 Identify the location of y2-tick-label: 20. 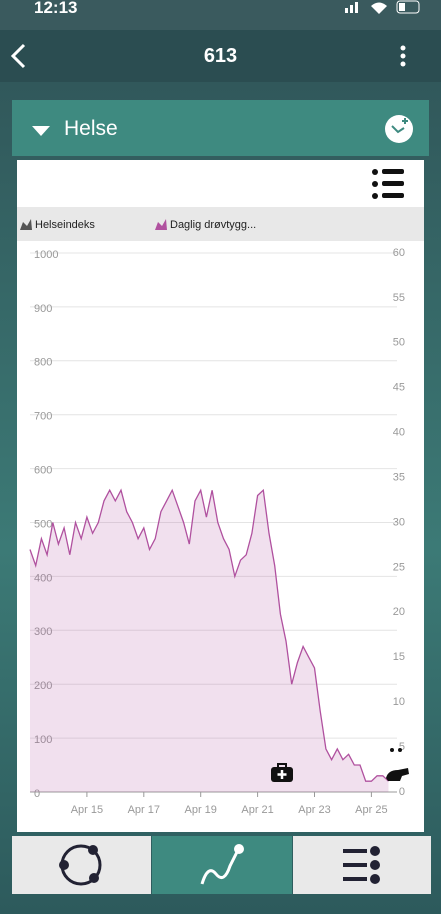
(399, 612).